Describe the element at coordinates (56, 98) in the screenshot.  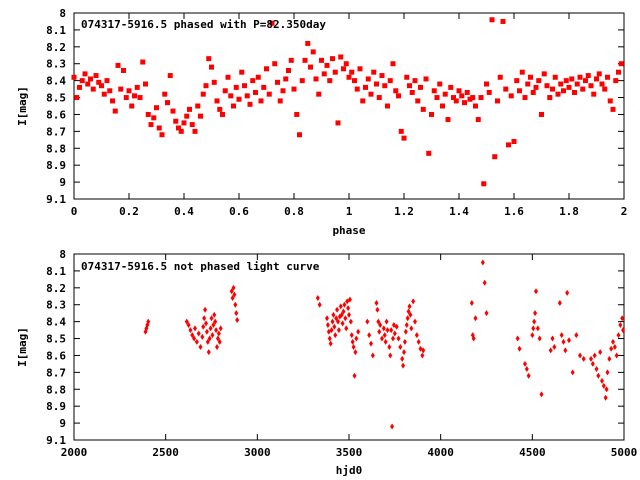
I see `y-tick-label: 8.5` at that location.